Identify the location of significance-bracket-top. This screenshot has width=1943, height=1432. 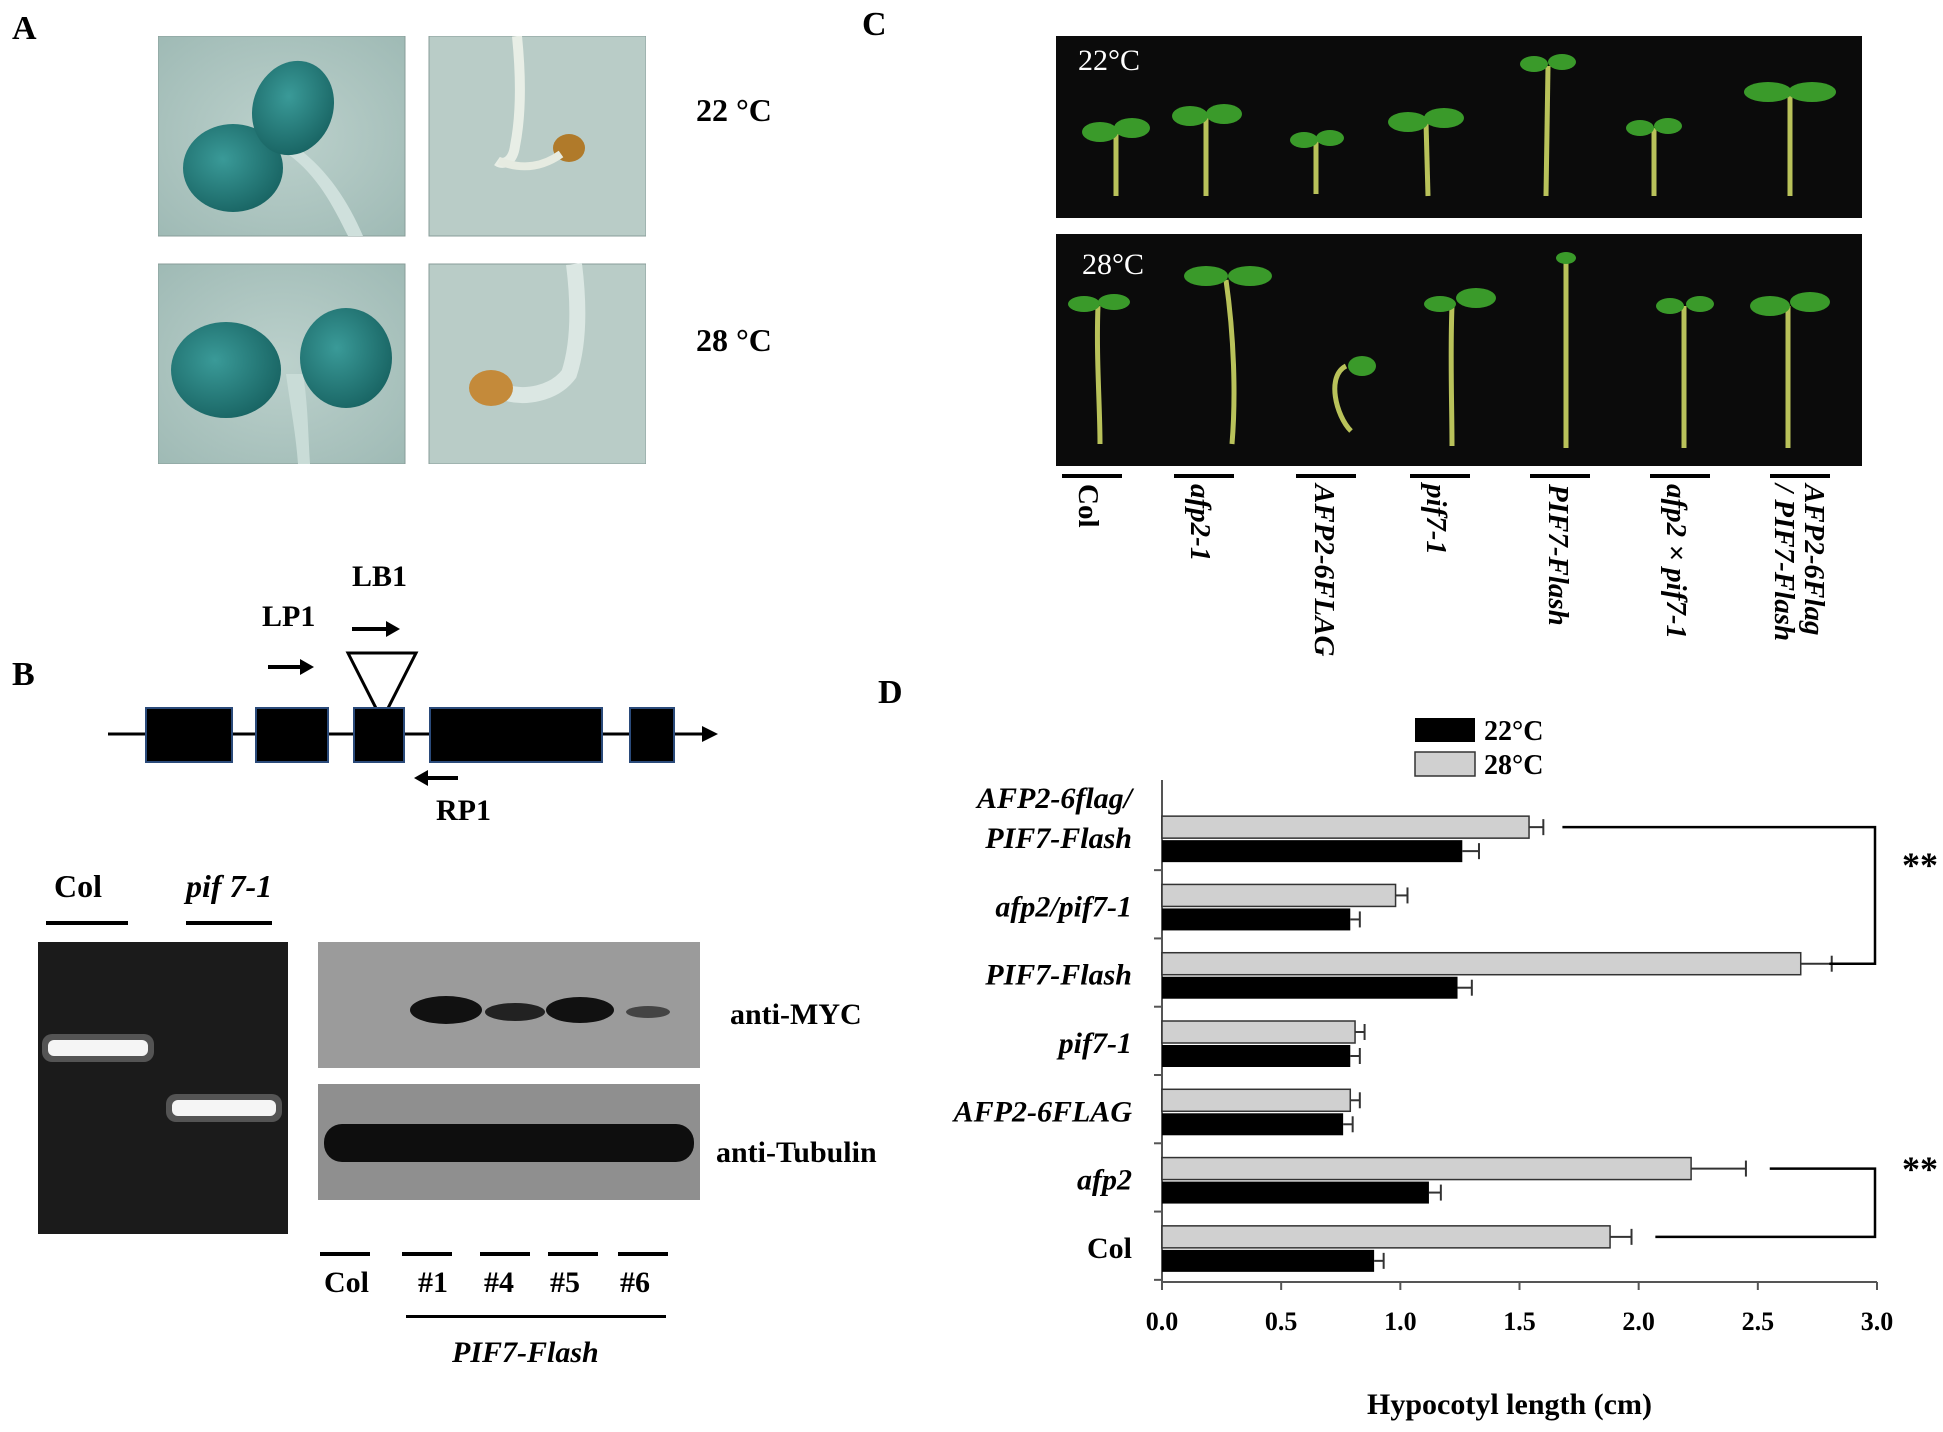
(1719, 895).